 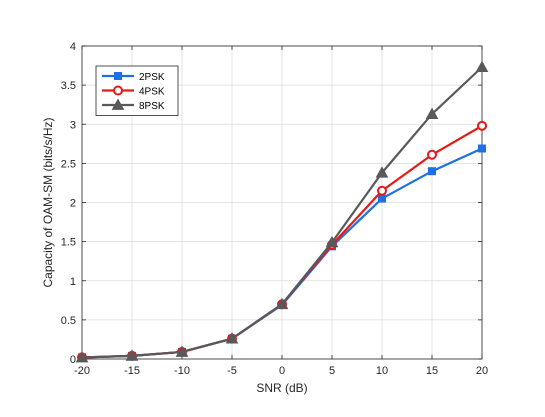 What do you see at coordinates (282, 371) in the screenshot?
I see `x-tick-label: 0` at bounding box center [282, 371].